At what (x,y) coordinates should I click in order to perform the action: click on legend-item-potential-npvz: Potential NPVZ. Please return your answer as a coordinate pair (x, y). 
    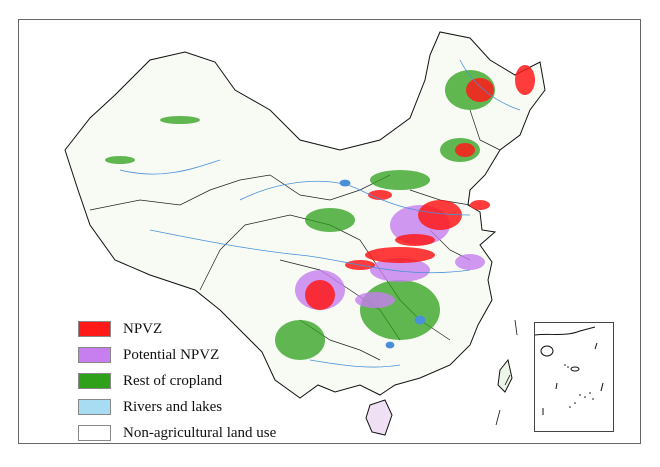
    Looking at the image, I should click on (177, 355).